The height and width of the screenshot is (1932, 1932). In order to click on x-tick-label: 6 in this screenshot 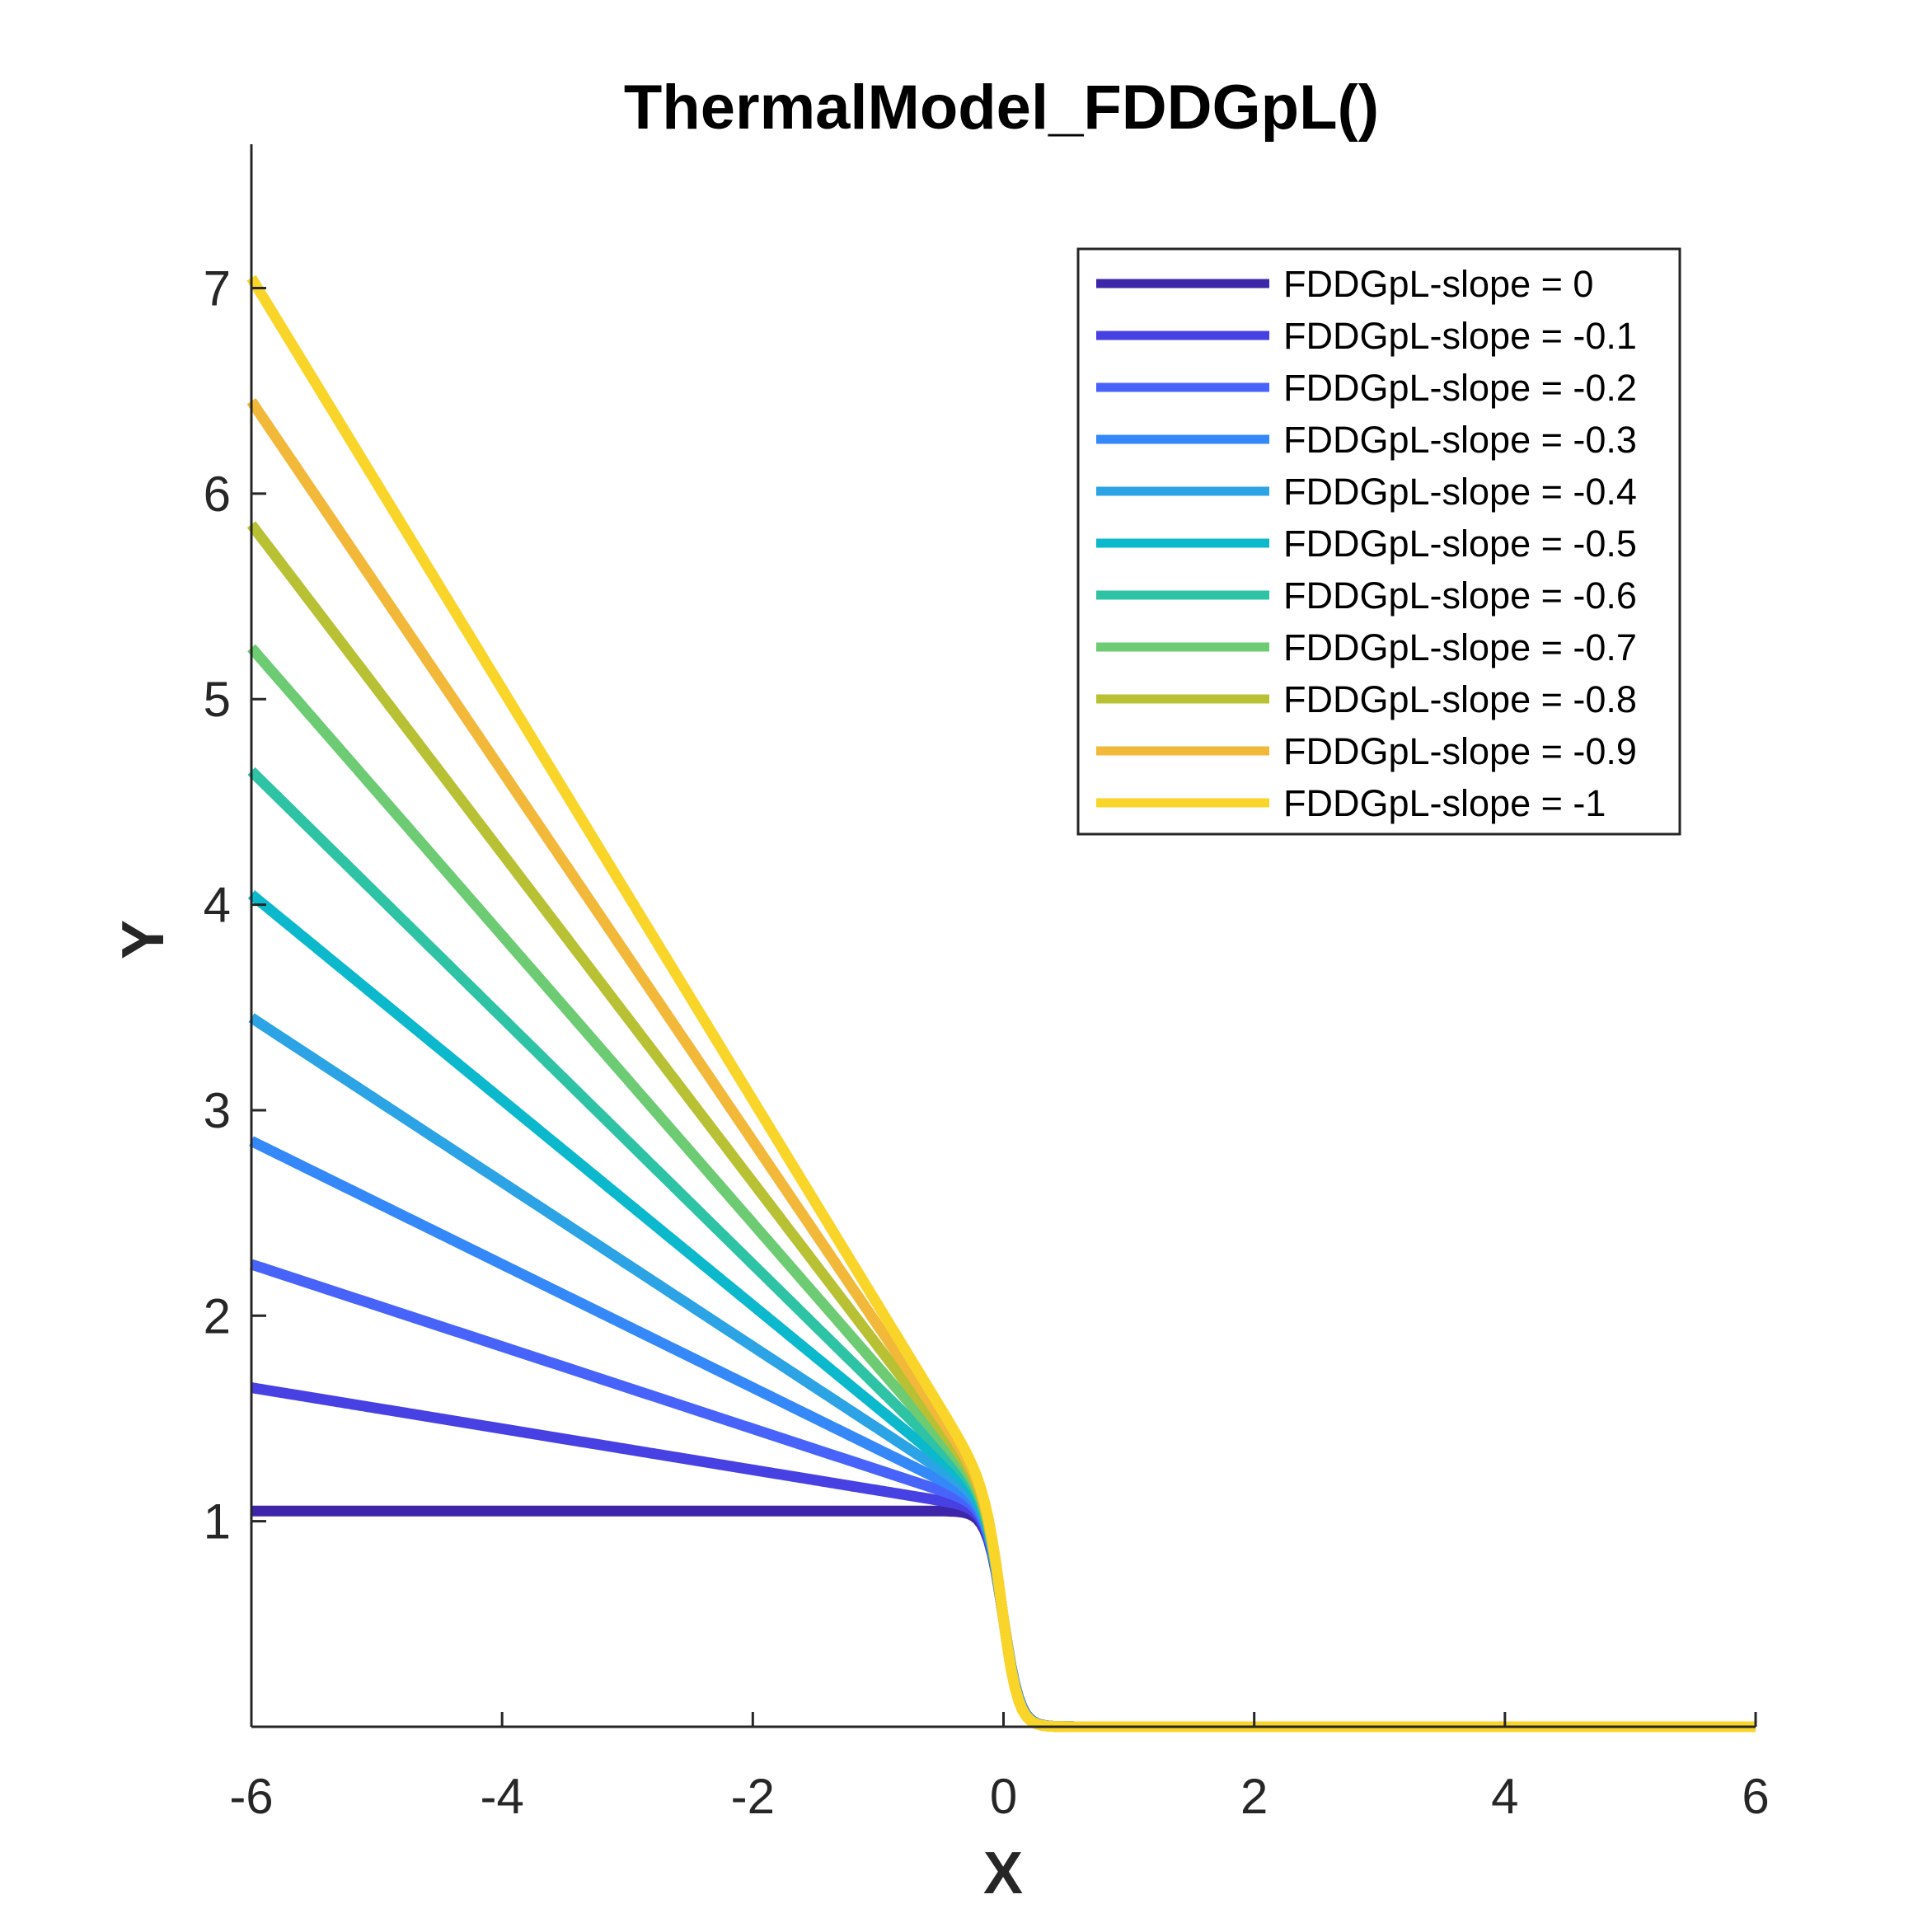, I will do `click(1756, 1796)`.